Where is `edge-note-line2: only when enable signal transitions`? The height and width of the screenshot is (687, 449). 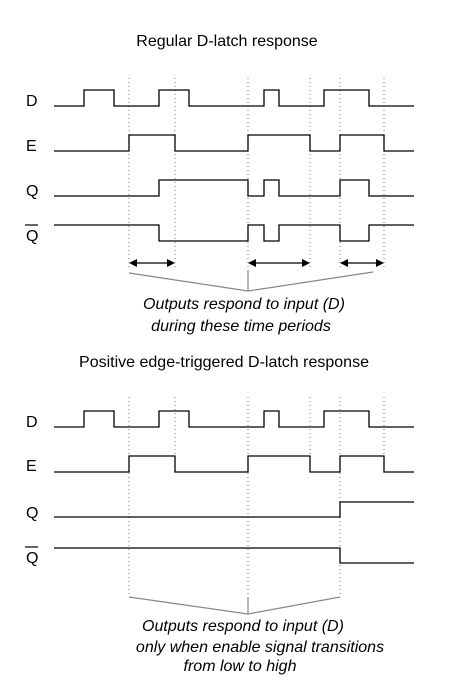 edge-note-line2: only when enable signal transitions is located at coordinates (260, 647).